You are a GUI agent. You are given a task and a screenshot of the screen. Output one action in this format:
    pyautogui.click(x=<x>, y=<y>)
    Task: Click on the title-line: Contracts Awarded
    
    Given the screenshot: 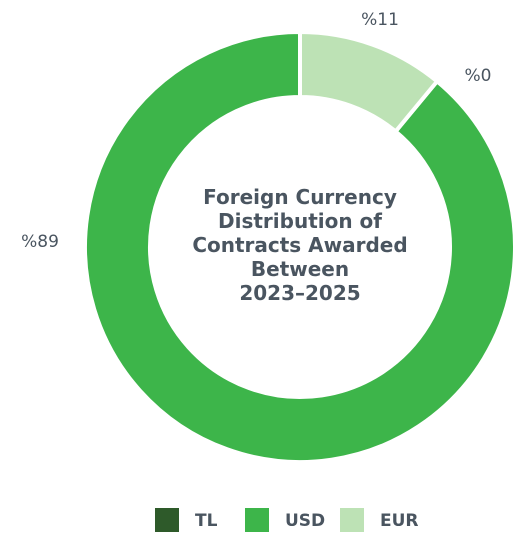 What is the action you would take?
    pyautogui.click(x=300, y=245)
    